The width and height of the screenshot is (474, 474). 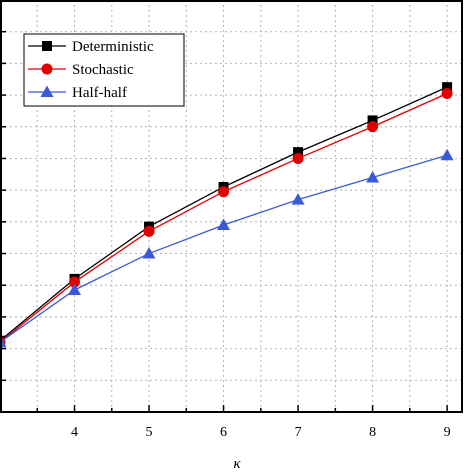 I want to click on legend-label: Stochastic, so click(x=103, y=70).